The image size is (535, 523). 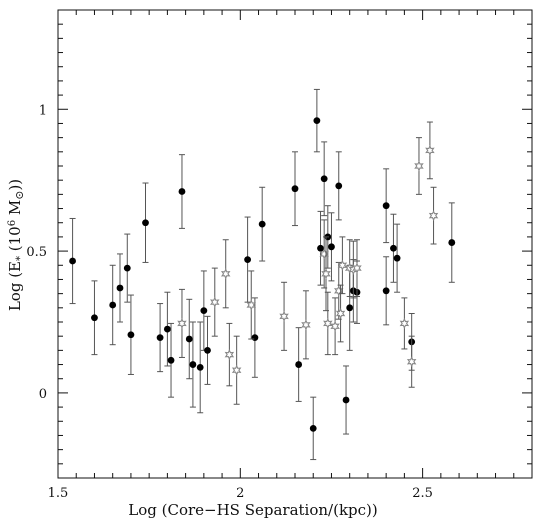 What do you see at coordinates (43, 110) in the screenshot?
I see `y-tick-label: 1` at bounding box center [43, 110].